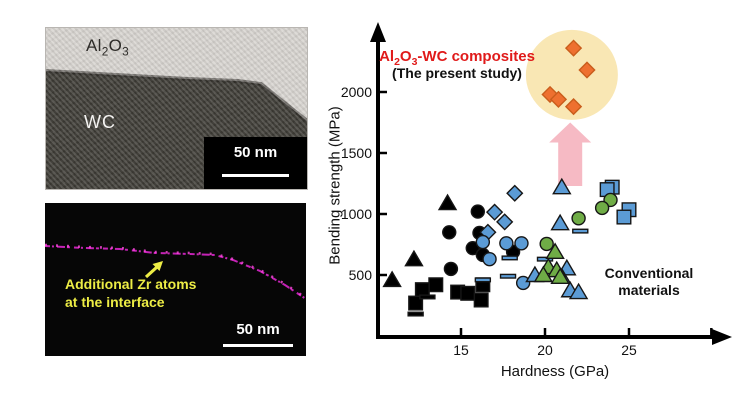  Describe the element at coordinates (153, 270) in the screenshot. I see `zr-annotation-arrow-icon` at that location.